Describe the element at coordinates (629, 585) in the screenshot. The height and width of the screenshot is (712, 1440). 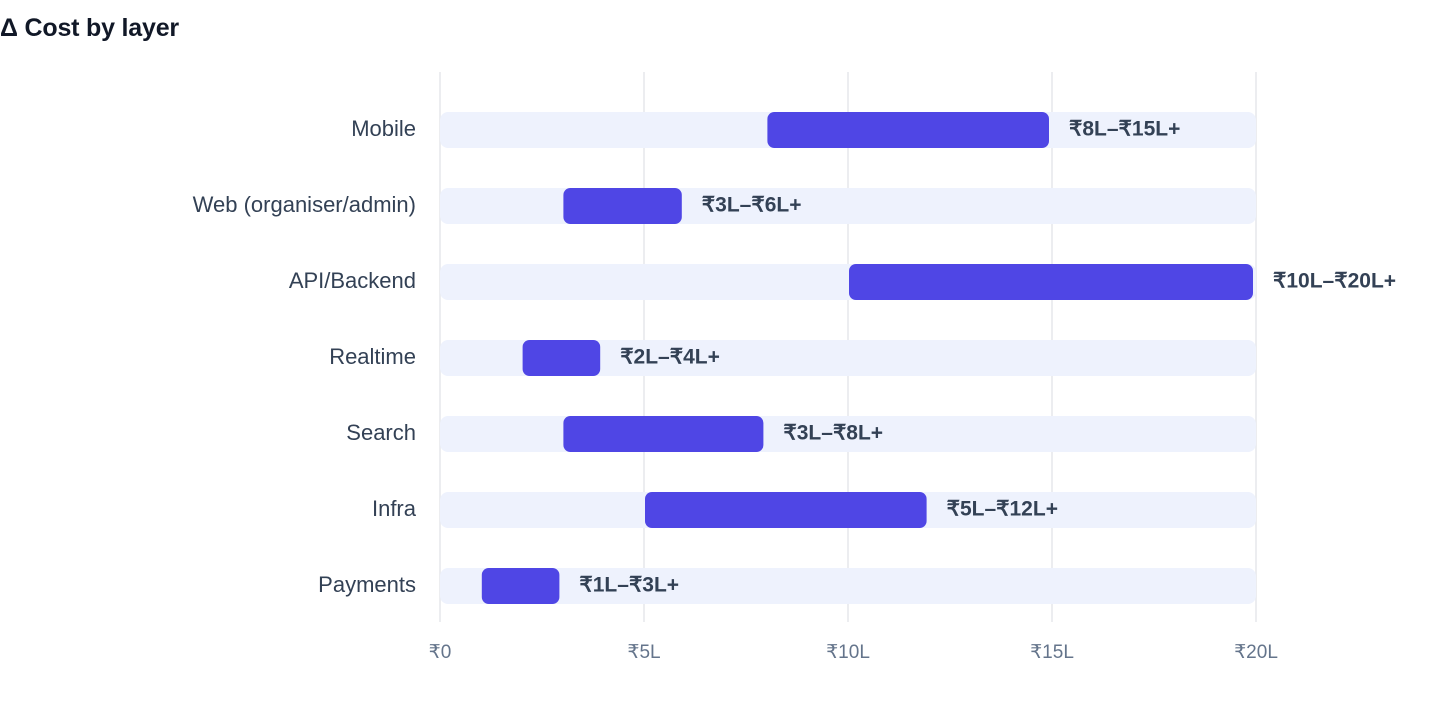
I see `range-label: ₹1L–₹3L+` at that location.